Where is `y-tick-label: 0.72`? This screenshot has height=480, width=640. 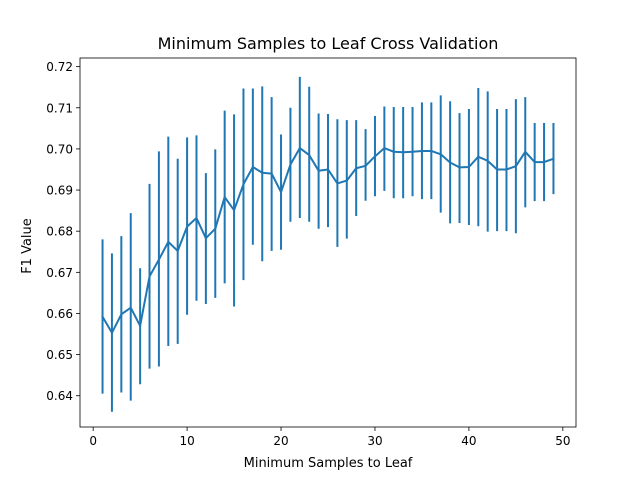 y-tick-label: 0.72 is located at coordinates (59, 67).